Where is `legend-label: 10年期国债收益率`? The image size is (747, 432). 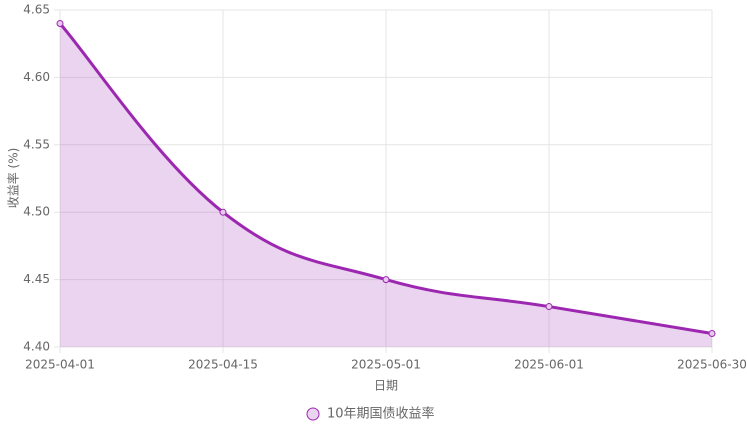
legend-label: 10年期国债收益率 is located at coordinates (381, 414).